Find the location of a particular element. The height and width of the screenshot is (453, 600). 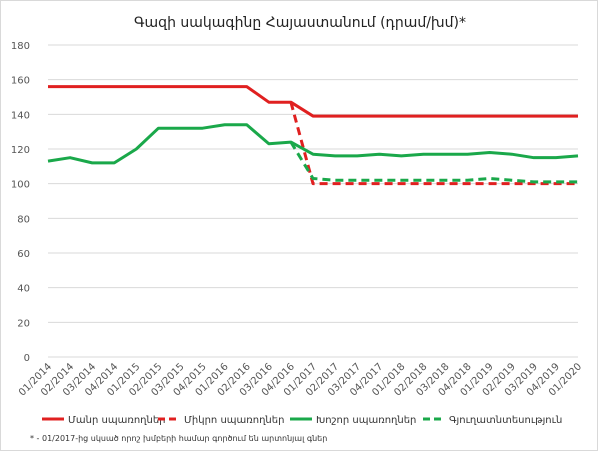

y-tick-label: 120 is located at coordinates (20, 150).